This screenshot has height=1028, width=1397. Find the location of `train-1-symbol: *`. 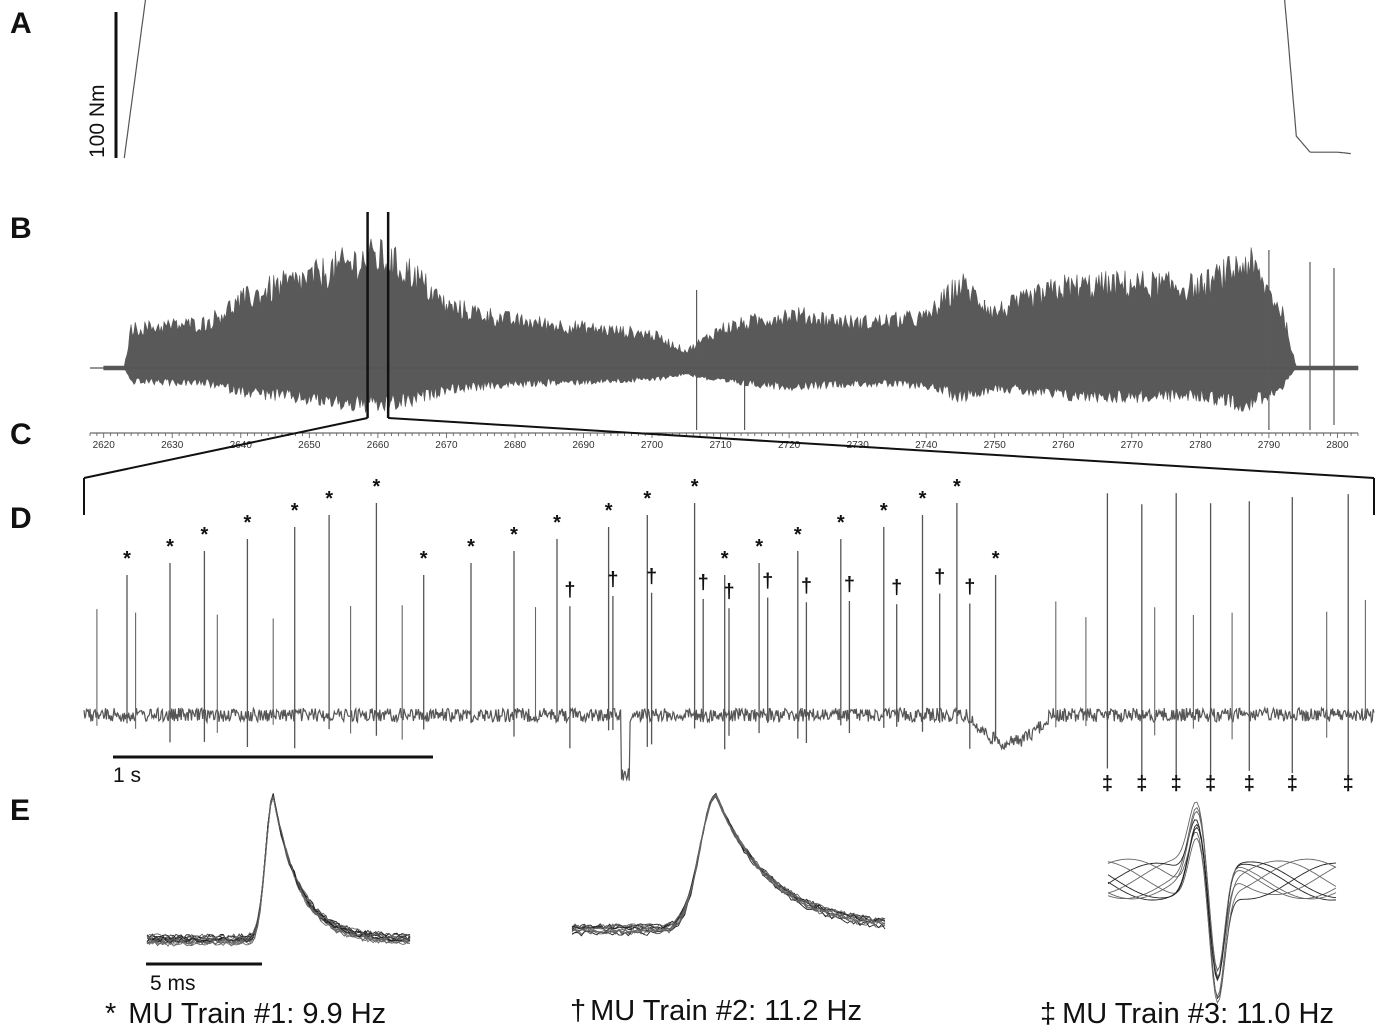

train-1-symbol: * is located at coordinates (110, 1013).